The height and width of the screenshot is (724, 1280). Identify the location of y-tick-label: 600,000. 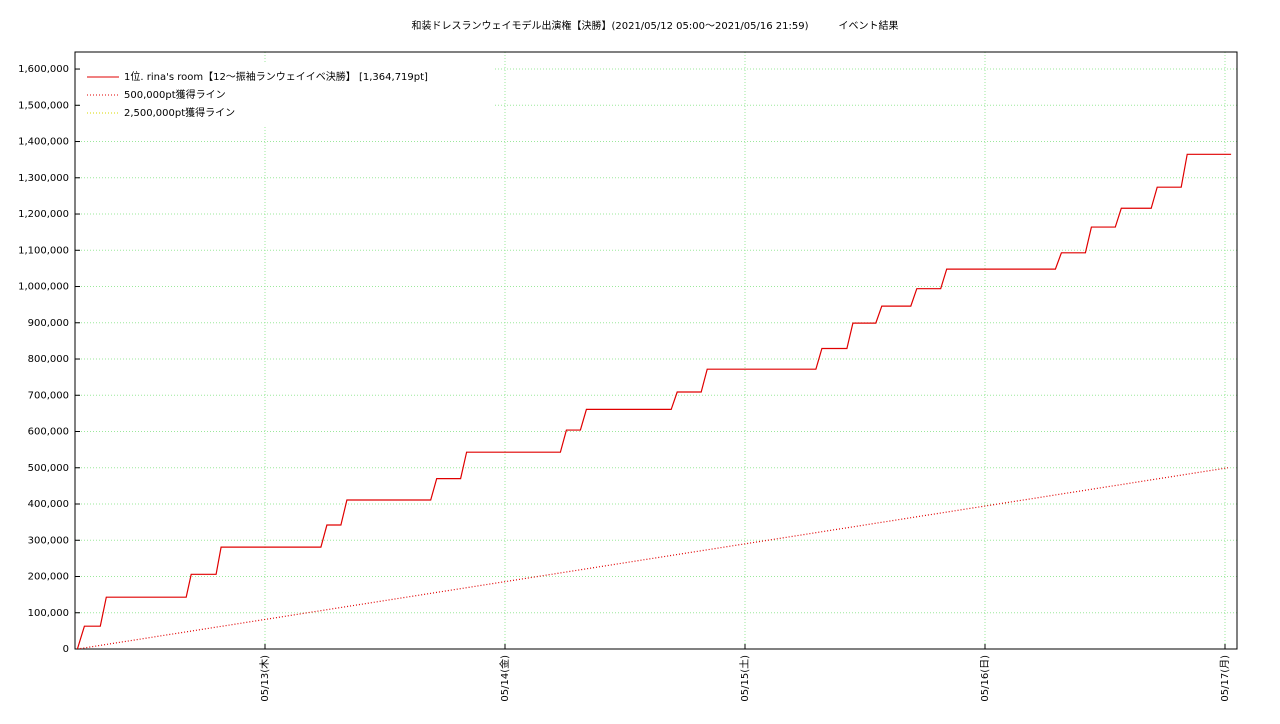
(48, 432).